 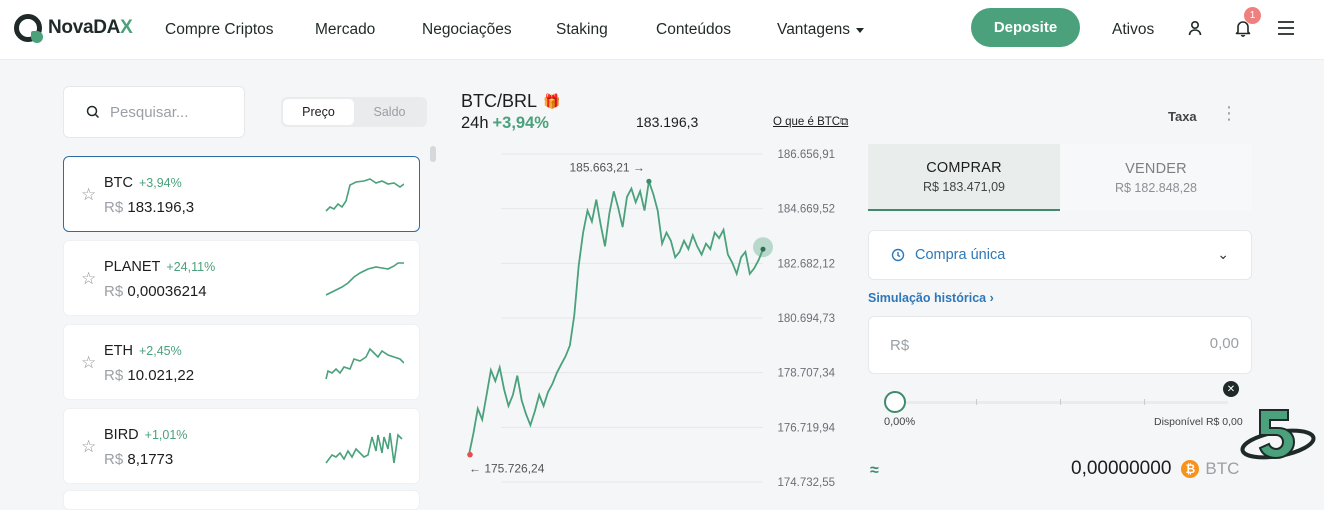 What do you see at coordinates (582, 29) in the screenshot?
I see `nav-staking: Staking` at bounding box center [582, 29].